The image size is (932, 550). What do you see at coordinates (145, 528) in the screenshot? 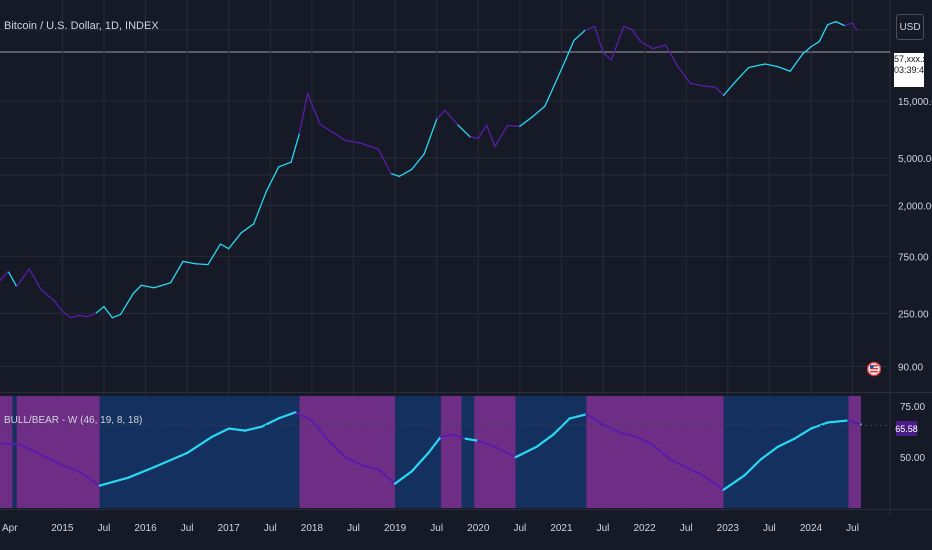
I see `x-tick-label: 2016` at bounding box center [145, 528].